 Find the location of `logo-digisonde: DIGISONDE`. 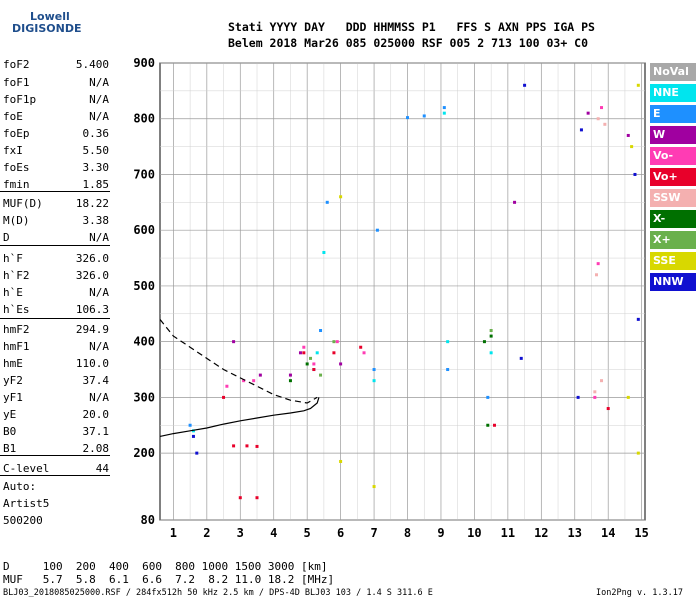

logo-digisonde: DIGISONDE is located at coordinates (47, 28).